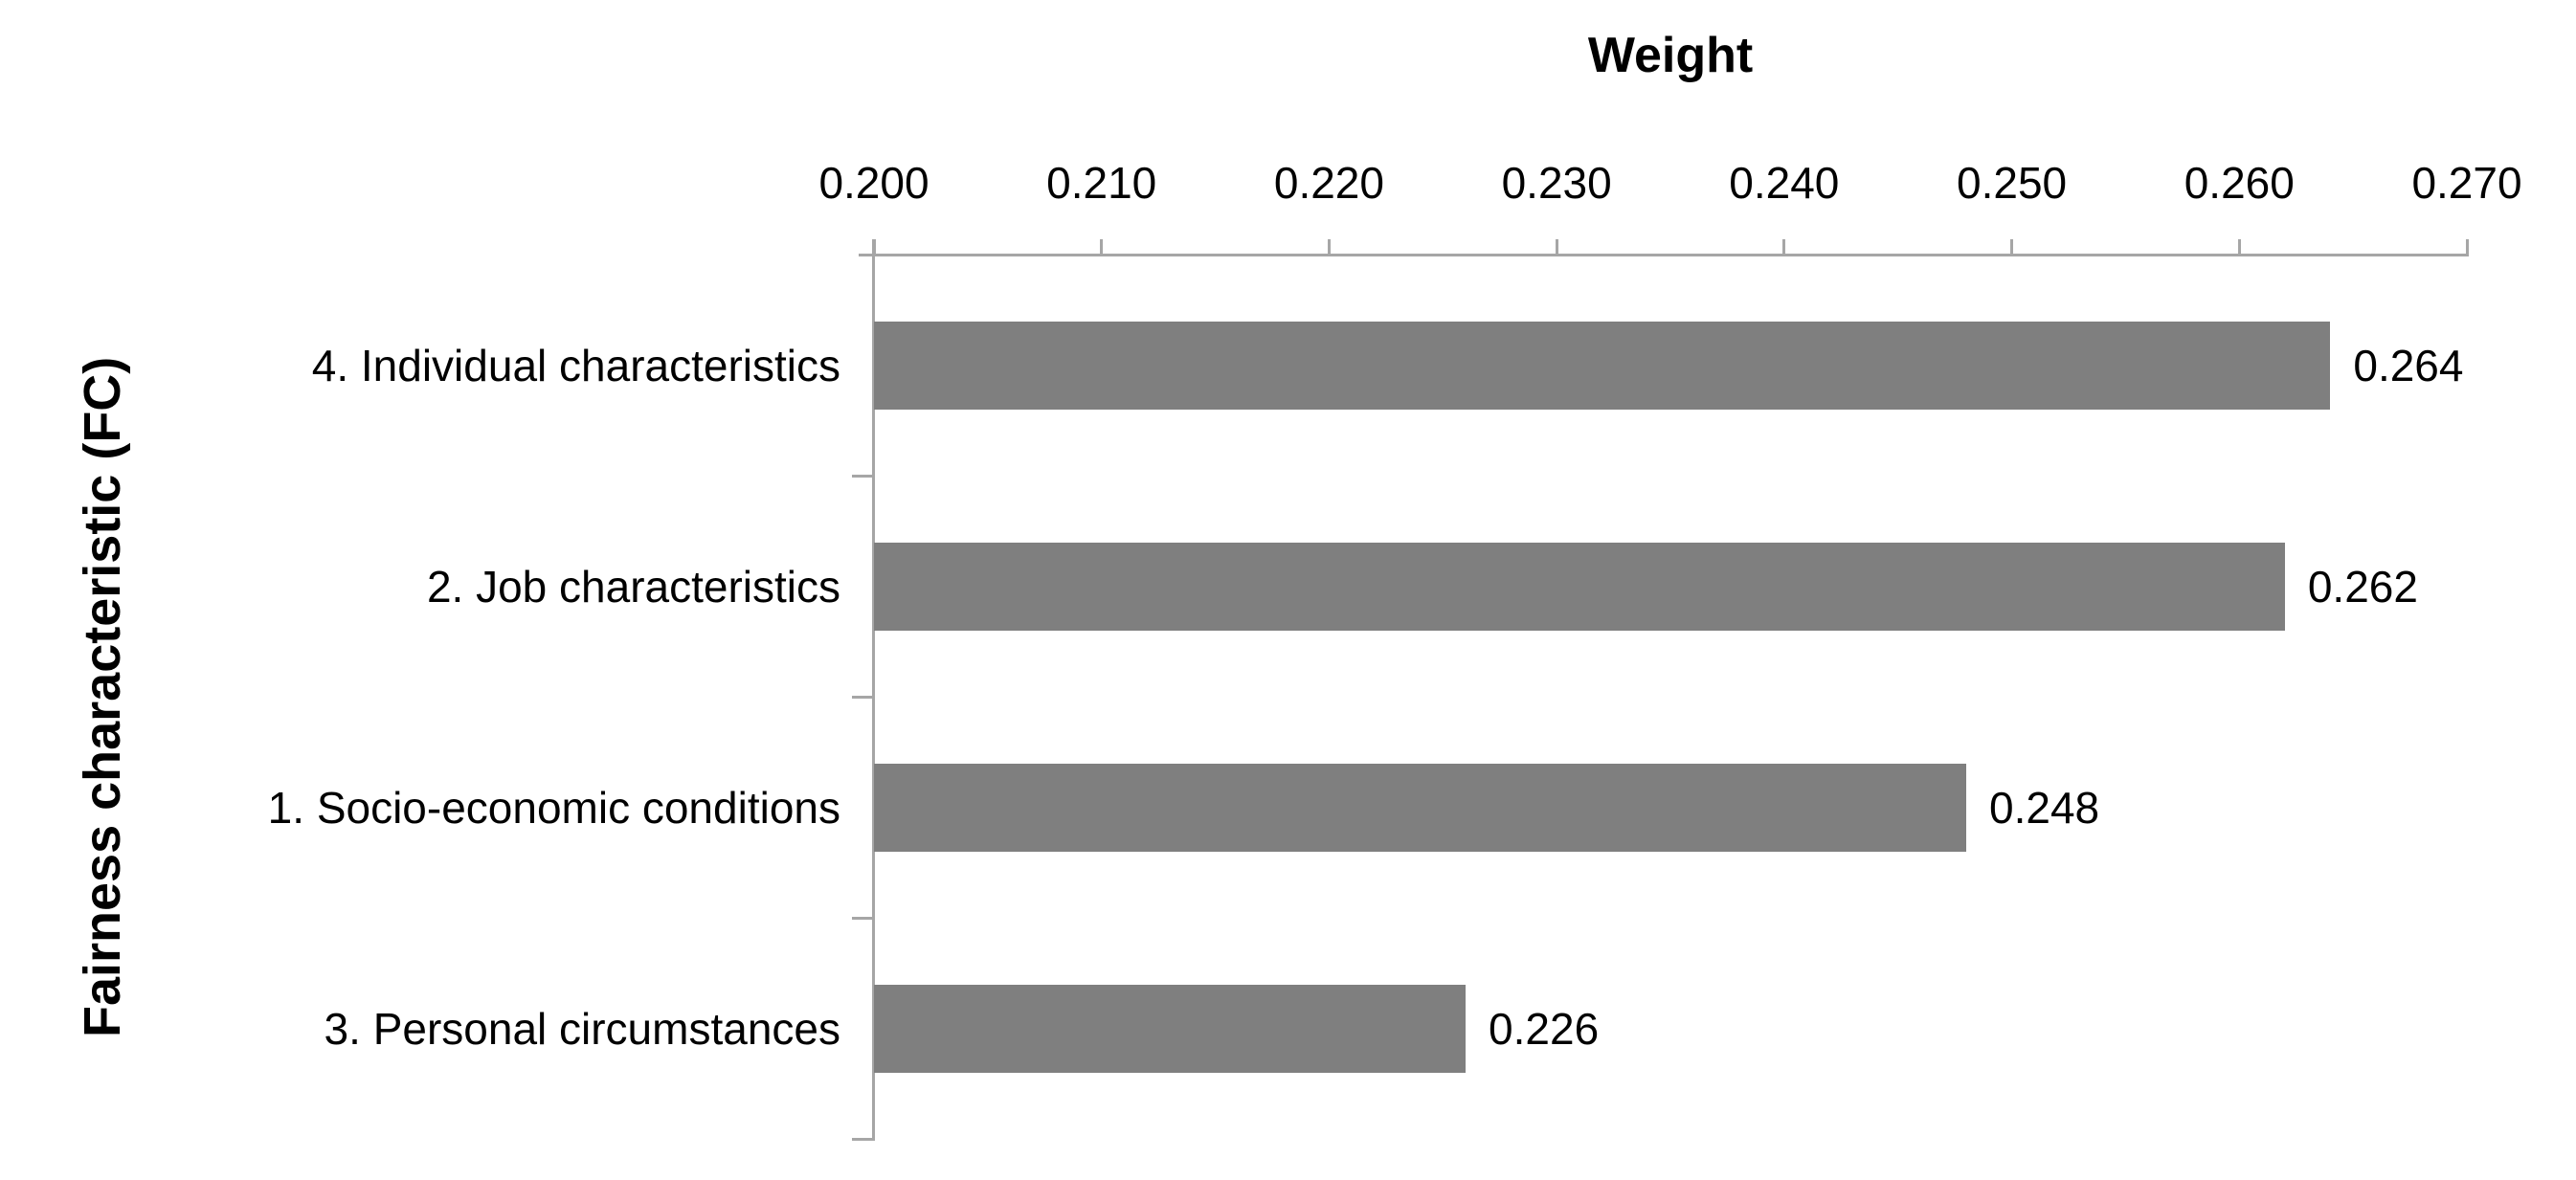 The image size is (2576, 1180). Describe the element at coordinates (2240, 183) in the screenshot. I see `x-axis-tick-label: 0.260` at that location.